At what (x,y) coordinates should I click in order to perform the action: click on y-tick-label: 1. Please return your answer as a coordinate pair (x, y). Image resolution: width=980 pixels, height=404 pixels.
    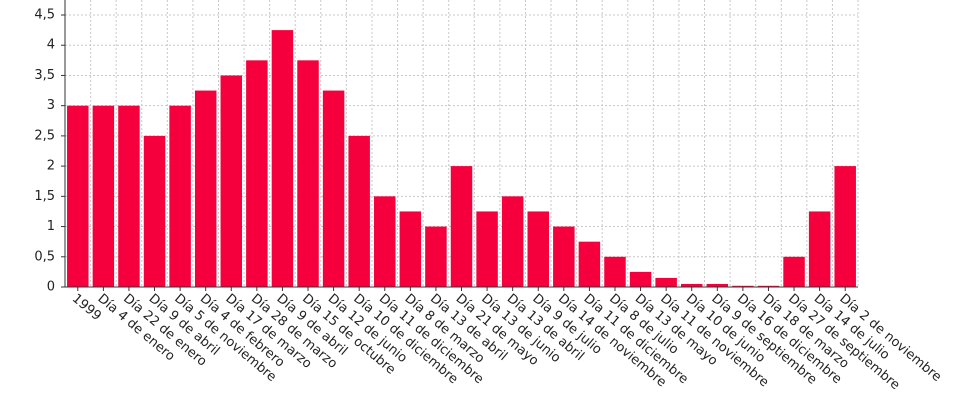
    Looking at the image, I should click on (51, 226).